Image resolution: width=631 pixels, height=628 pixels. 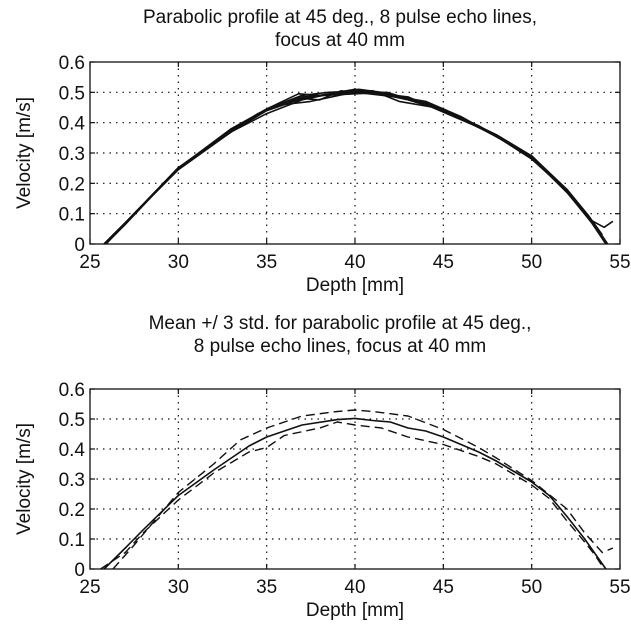 I want to click on chart-title-line-2: 8 pulse echo lines, focus at 40 mm, so click(x=340, y=346).